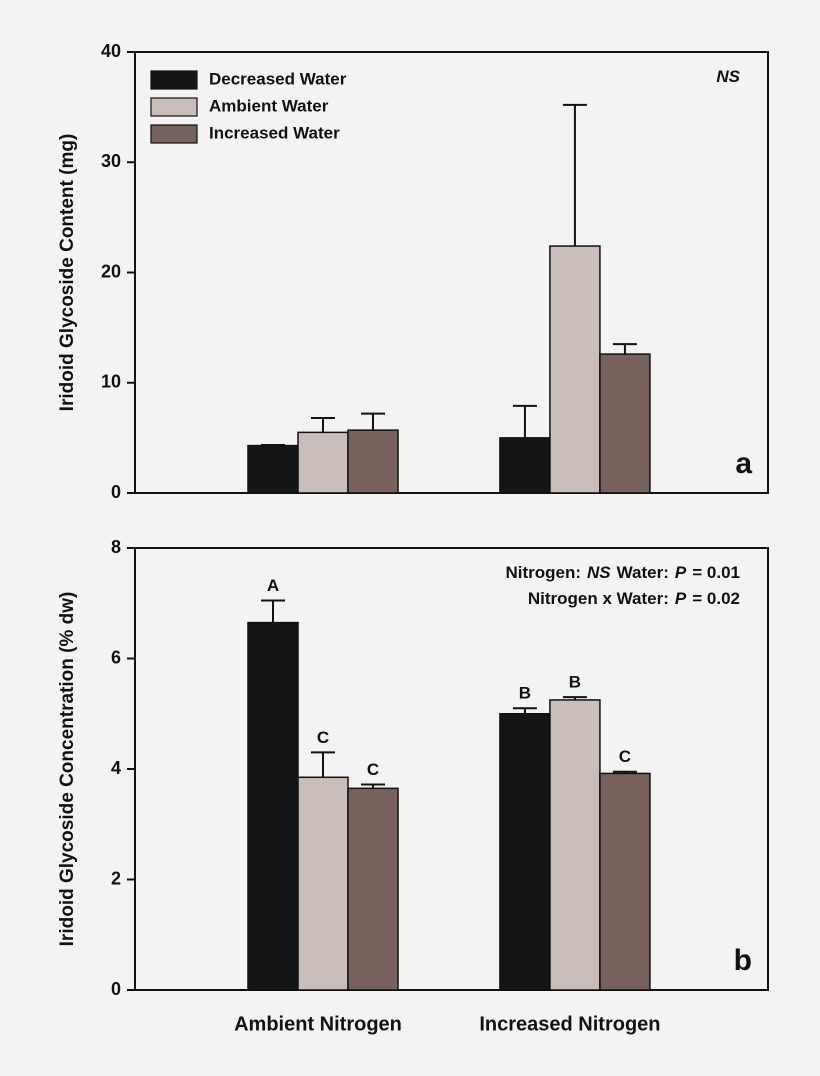  What do you see at coordinates (111, 382) in the screenshot?
I see `y-tick-label: 10` at bounding box center [111, 382].